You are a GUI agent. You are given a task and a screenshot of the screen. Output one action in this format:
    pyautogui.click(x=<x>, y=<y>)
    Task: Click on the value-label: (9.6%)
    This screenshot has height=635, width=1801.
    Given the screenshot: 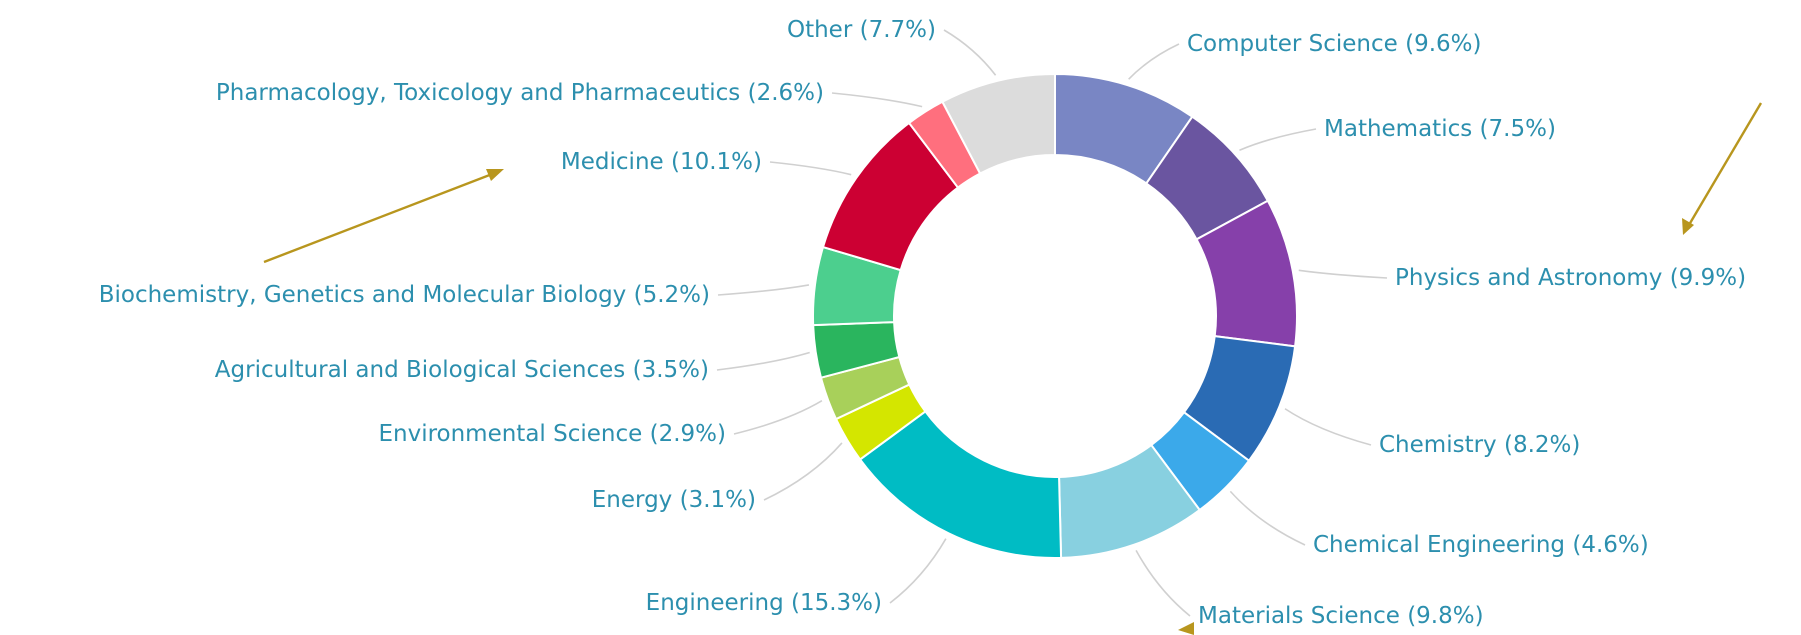 What is the action you would take?
    pyautogui.click(x=1443, y=44)
    